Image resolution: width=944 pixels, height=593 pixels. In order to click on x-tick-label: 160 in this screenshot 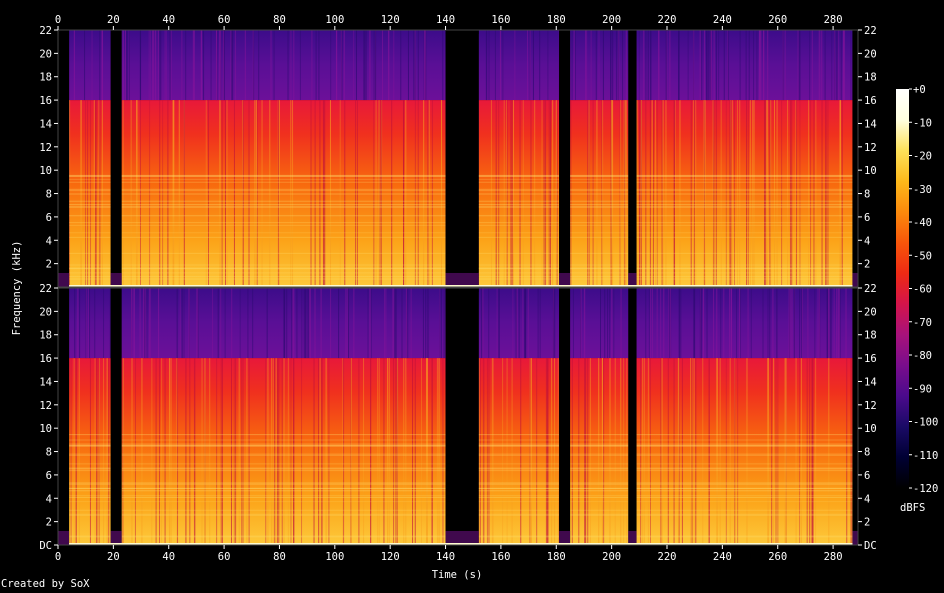, I will do `click(500, 20)`.